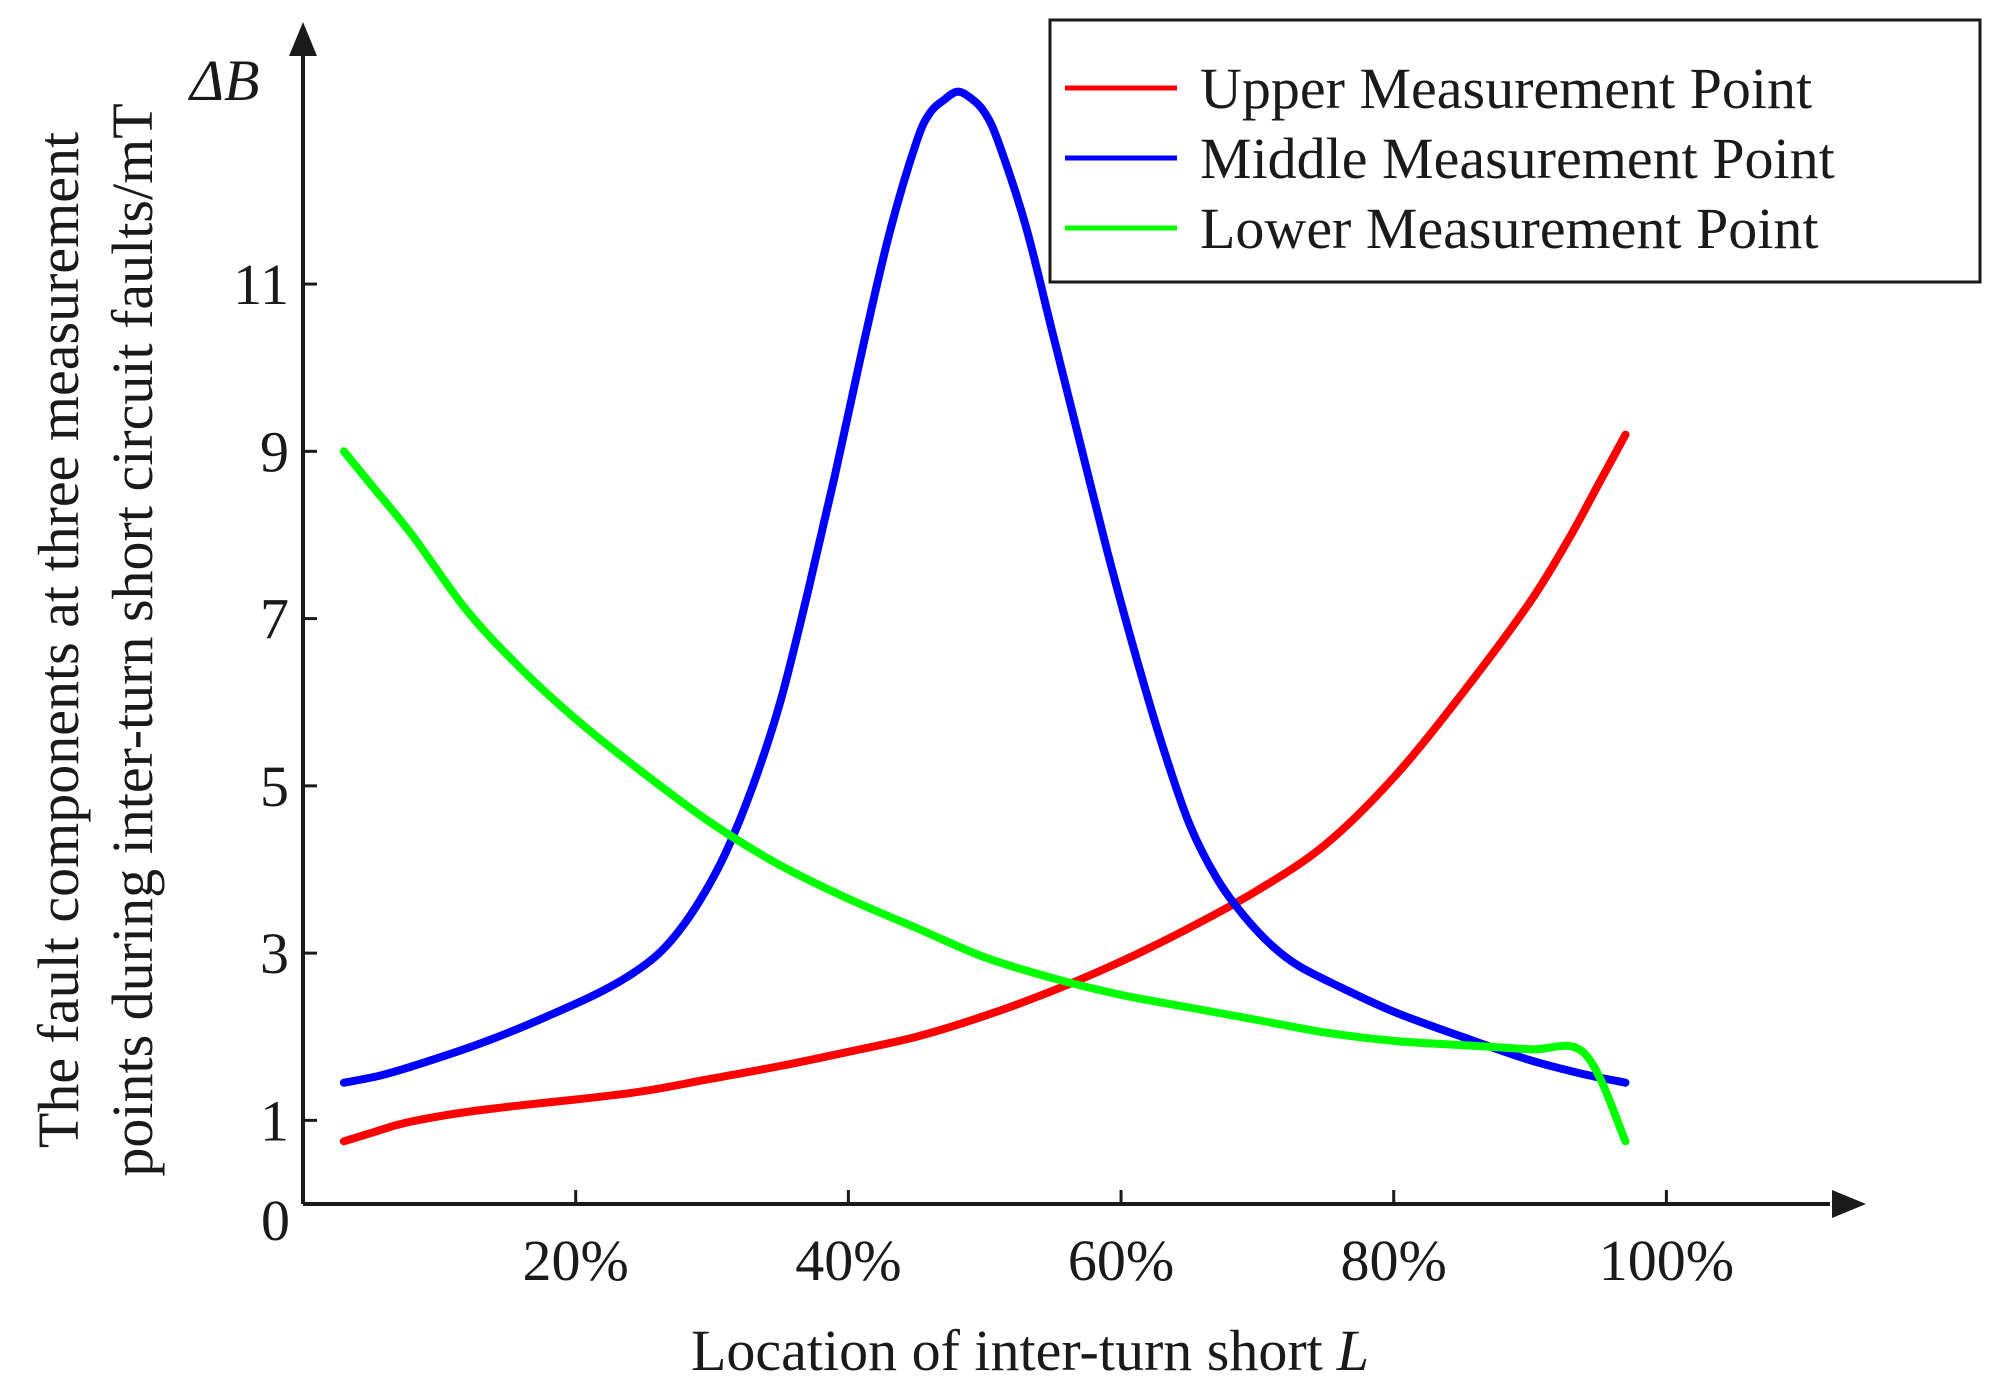 The image size is (1997, 1386). I want to click on y-ticks: 1 3 5 7 9 11, so click(275, 702).